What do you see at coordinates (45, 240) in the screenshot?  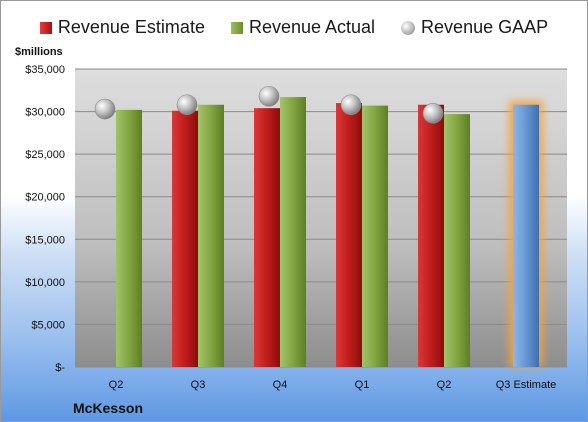 I see `y-tick-label: $15,000` at bounding box center [45, 240].